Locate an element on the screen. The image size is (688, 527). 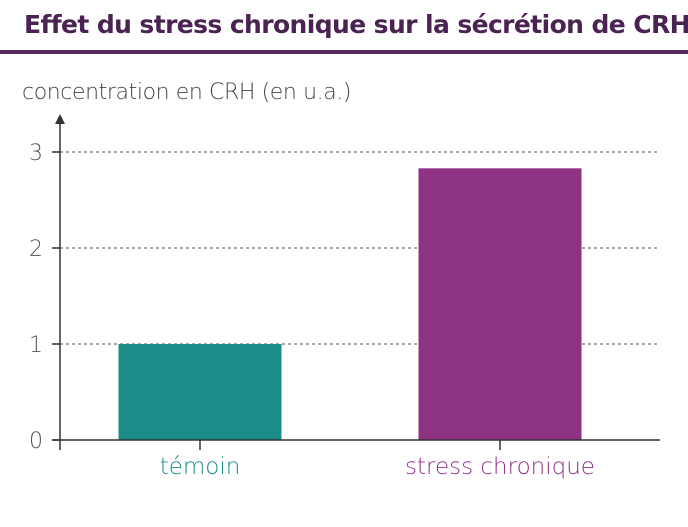
y-tick-label-1: 1 is located at coordinates (36, 345).